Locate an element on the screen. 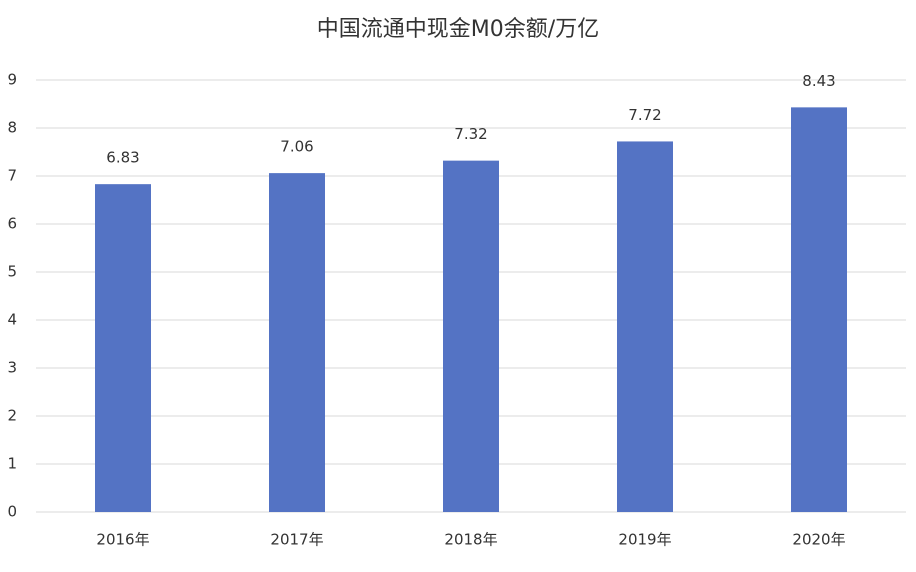  y-tick-label: 9 is located at coordinates (12, 80).